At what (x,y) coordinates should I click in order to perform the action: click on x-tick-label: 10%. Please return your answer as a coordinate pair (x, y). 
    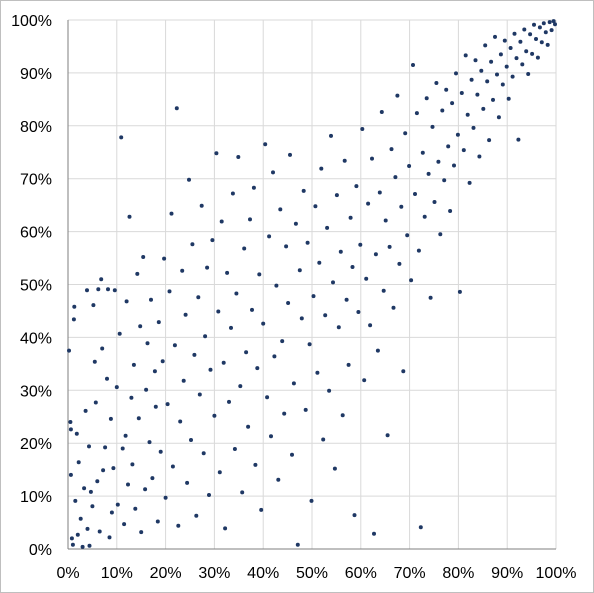
    Looking at the image, I should click on (117, 573).